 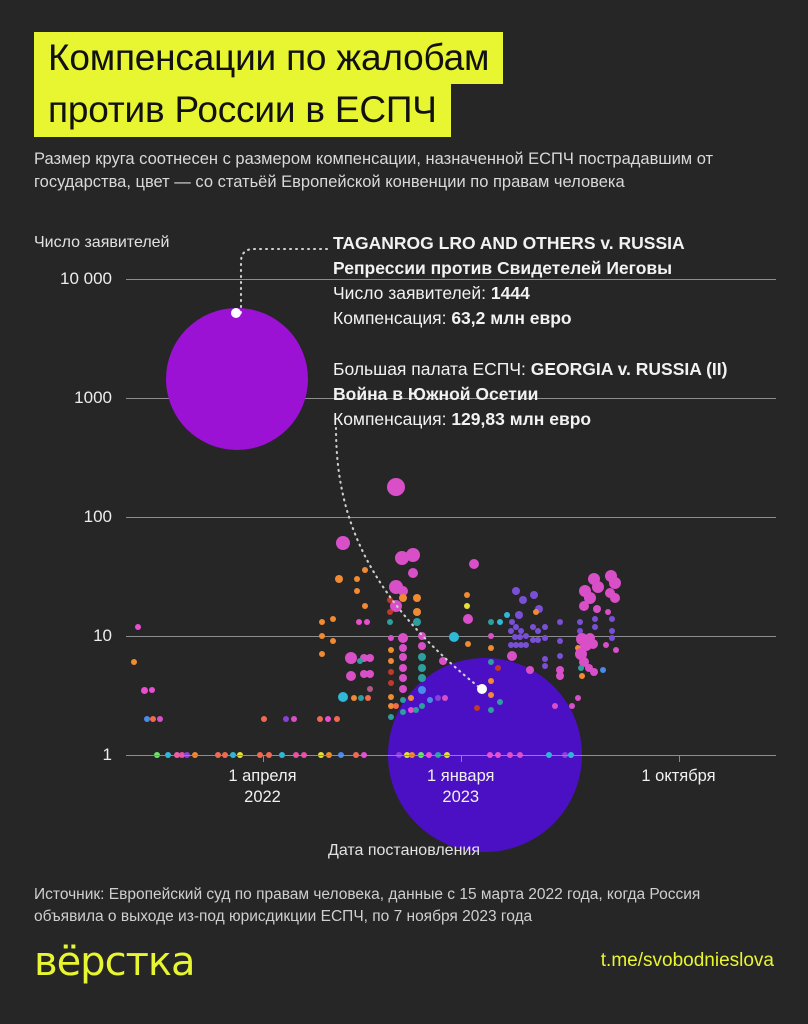 I want to click on y-tick-label: 10, so click(x=102, y=635).